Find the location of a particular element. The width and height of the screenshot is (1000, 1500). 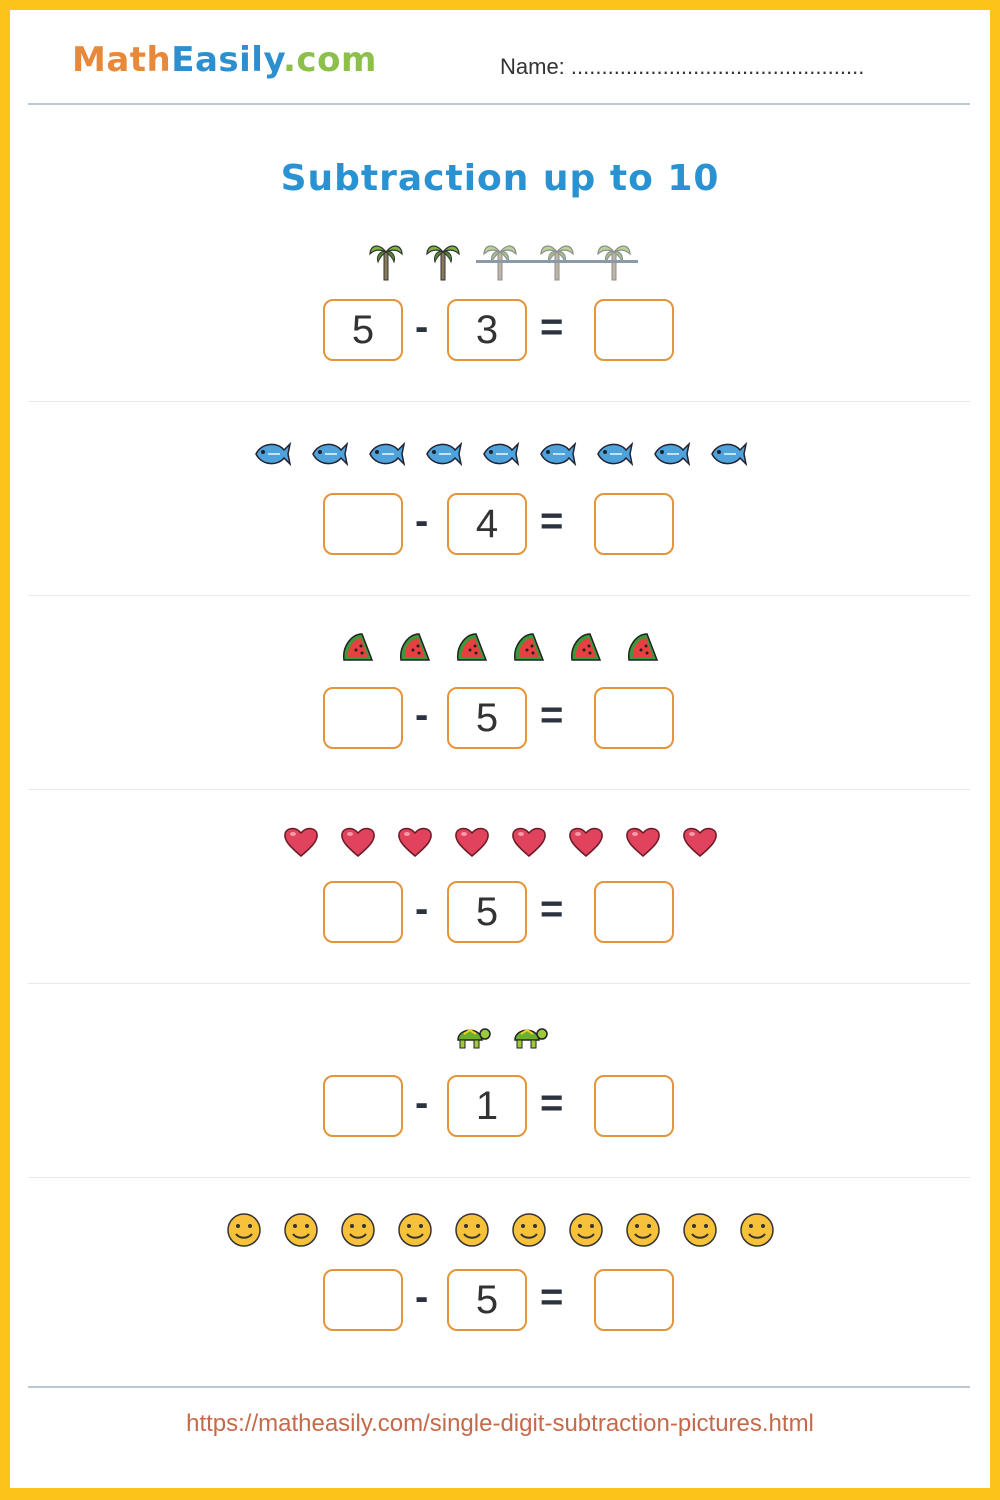

page-title: Subtraction up to 10 is located at coordinates (500, 178).